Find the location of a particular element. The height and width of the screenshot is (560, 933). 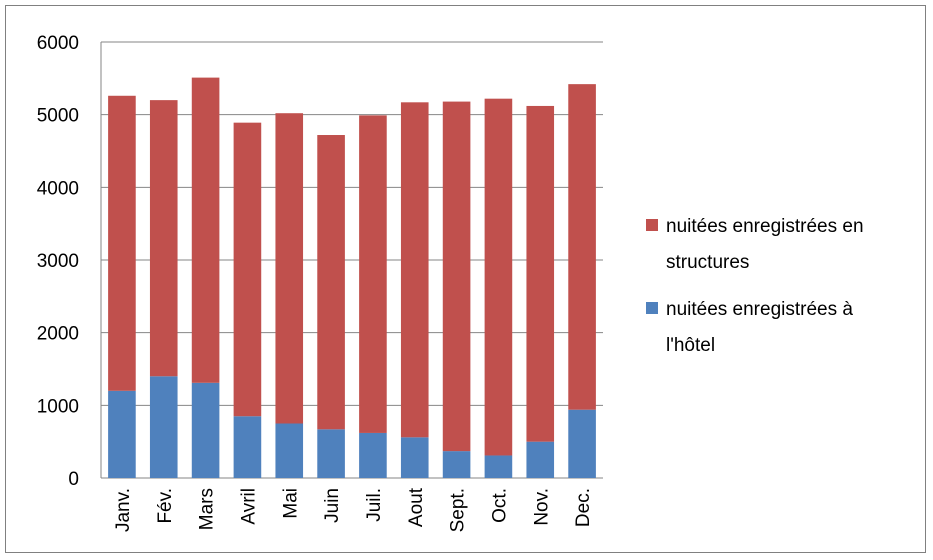

legend-label: nuitées enregistrées à is located at coordinates (759, 309).